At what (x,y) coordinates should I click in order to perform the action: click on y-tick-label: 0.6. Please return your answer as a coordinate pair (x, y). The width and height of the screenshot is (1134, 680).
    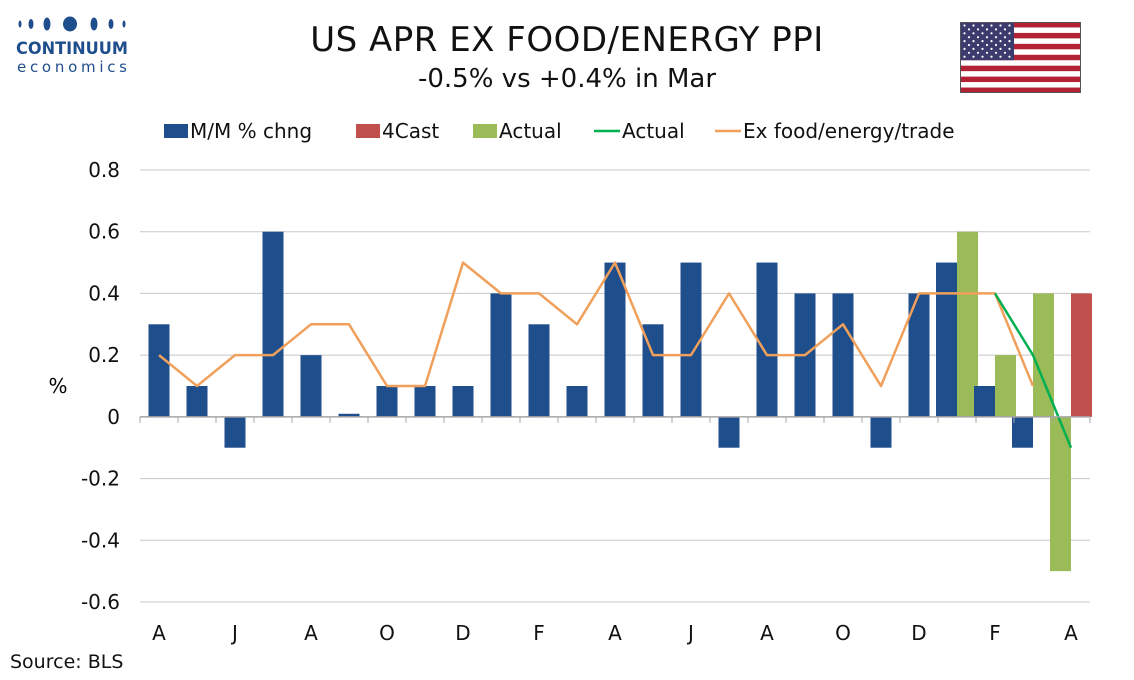
    Looking at the image, I should click on (104, 232).